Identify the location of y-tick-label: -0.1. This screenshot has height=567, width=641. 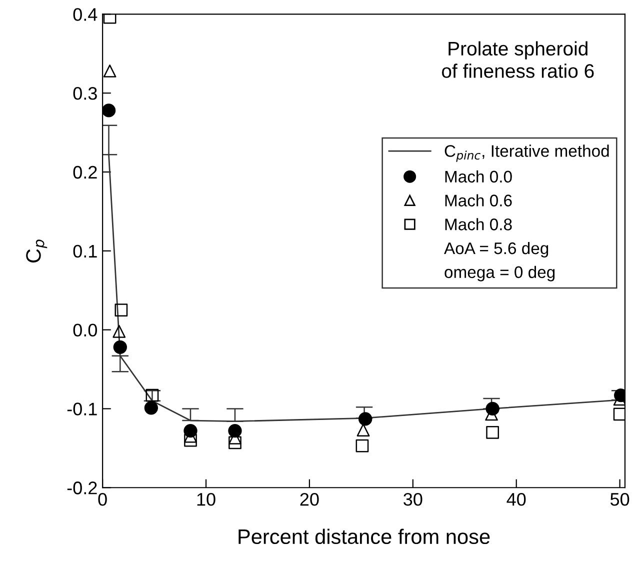
(82, 409).